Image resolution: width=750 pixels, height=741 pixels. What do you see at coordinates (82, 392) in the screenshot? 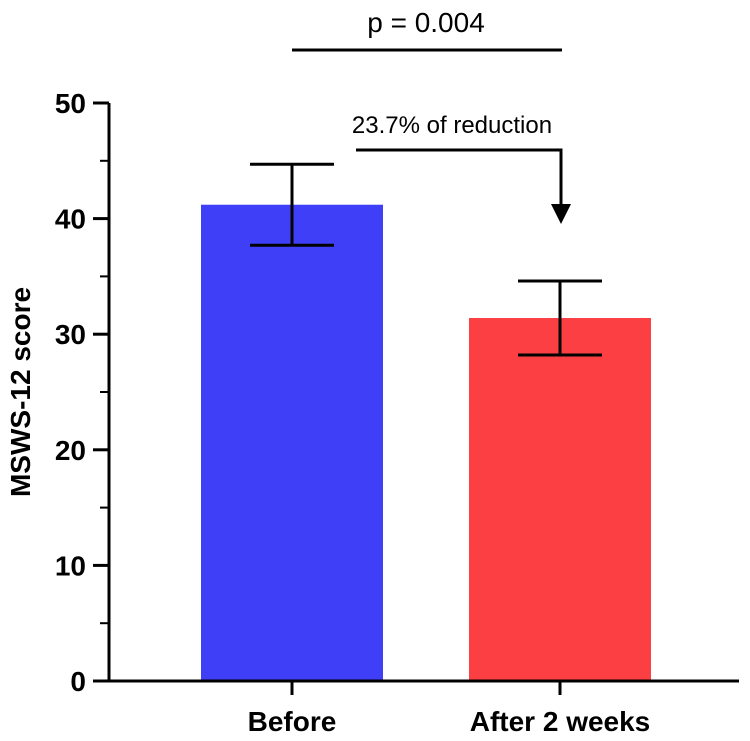
I see `y-ticks-layer: 0 10 20 30 40 50` at bounding box center [82, 392].